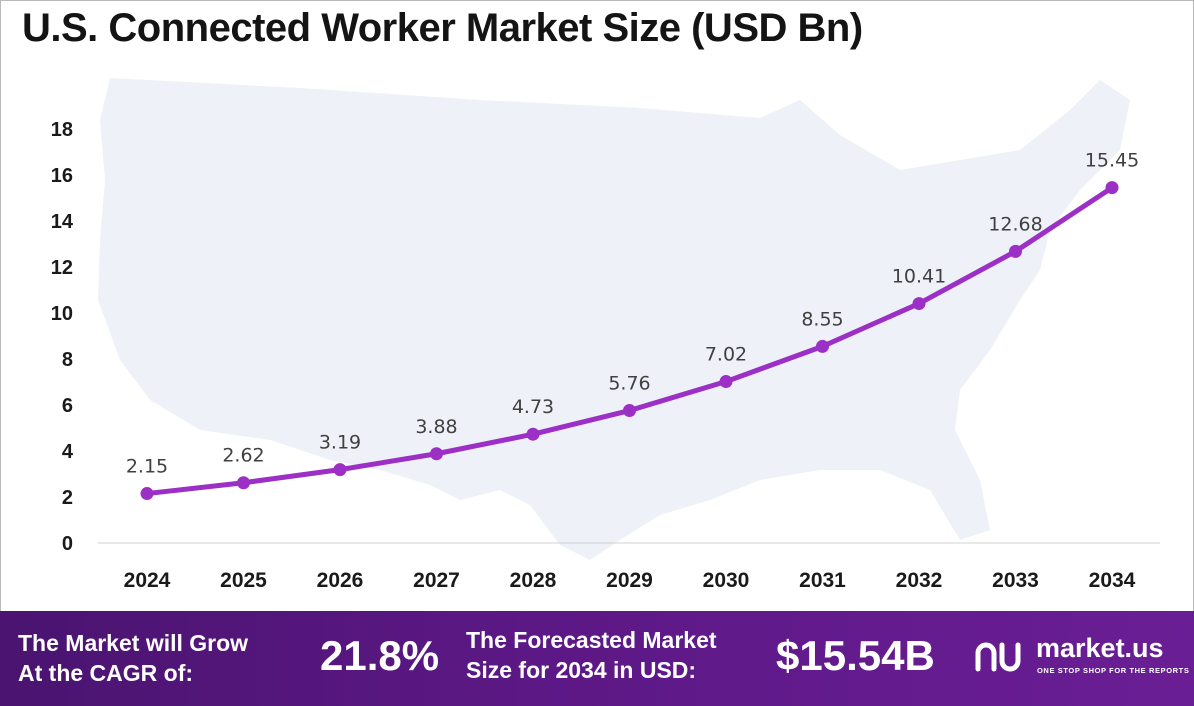  Describe the element at coordinates (1100, 648) in the screenshot. I see `brand-name: market.us` at that location.